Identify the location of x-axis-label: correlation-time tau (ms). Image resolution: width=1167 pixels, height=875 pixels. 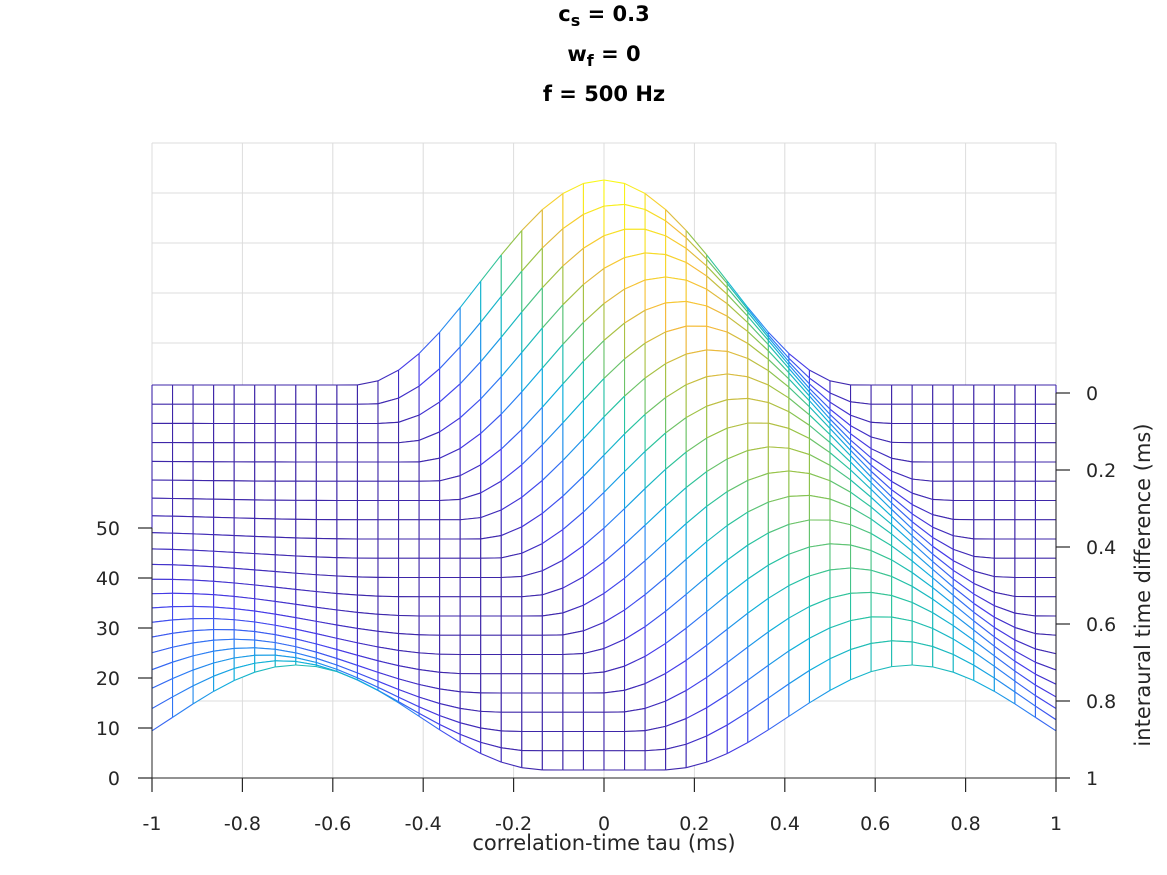
(603, 843).